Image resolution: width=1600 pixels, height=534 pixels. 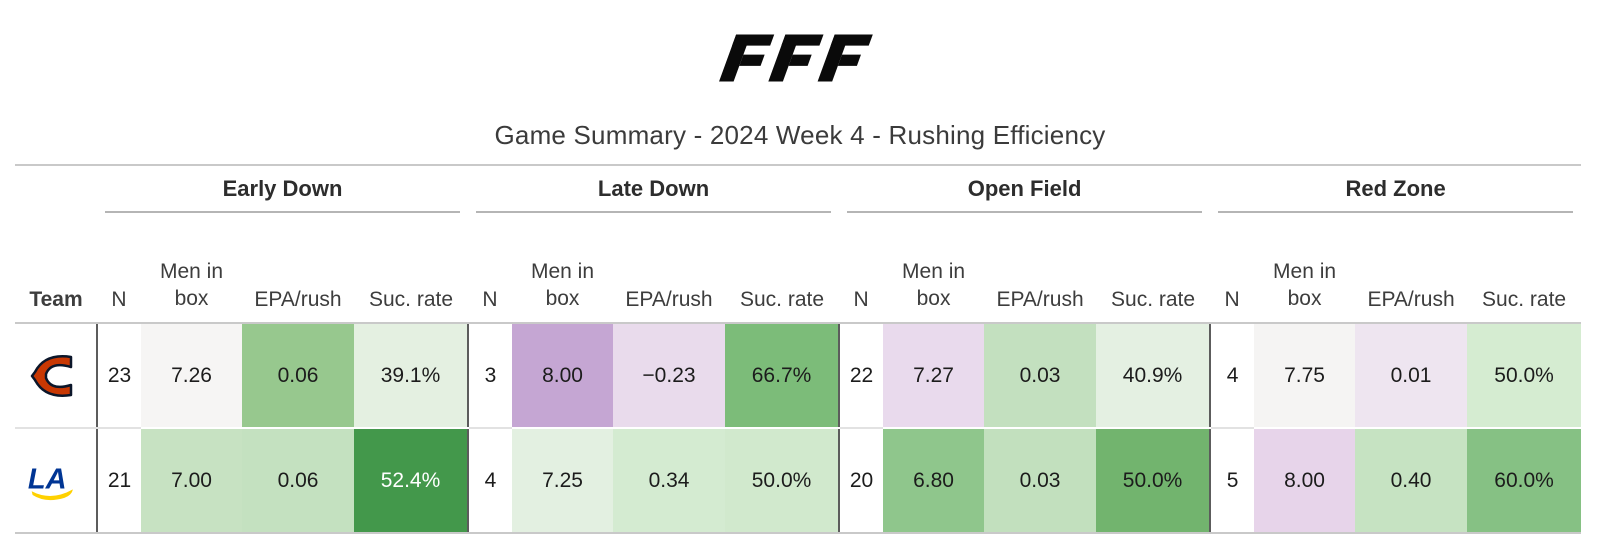 I want to click on group-header-late-down: Late Down, so click(x=653, y=199).